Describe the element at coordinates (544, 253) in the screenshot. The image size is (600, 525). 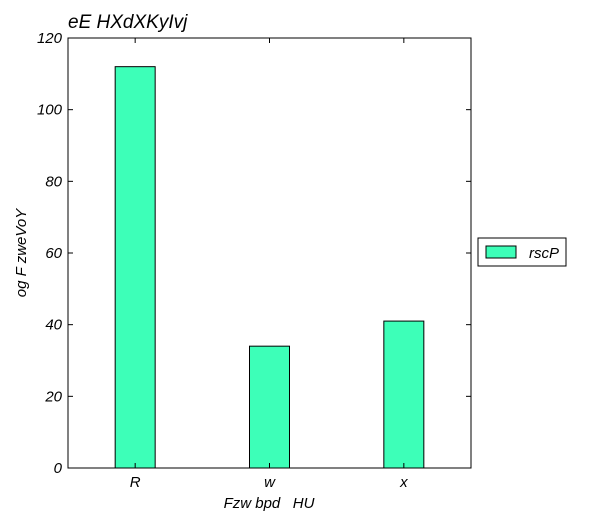
I see `legend-label: rscP` at that location.